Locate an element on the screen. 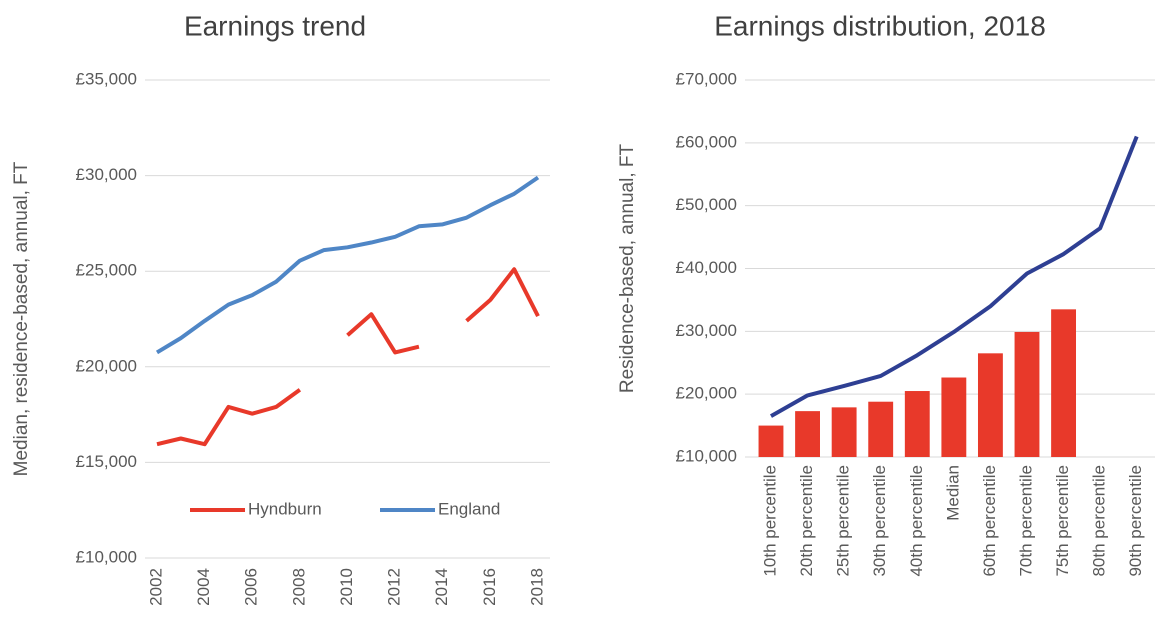 This screenshot has width=1155, height=626. x-tick-label: 25th percentile is located at coordinates (843, 521).